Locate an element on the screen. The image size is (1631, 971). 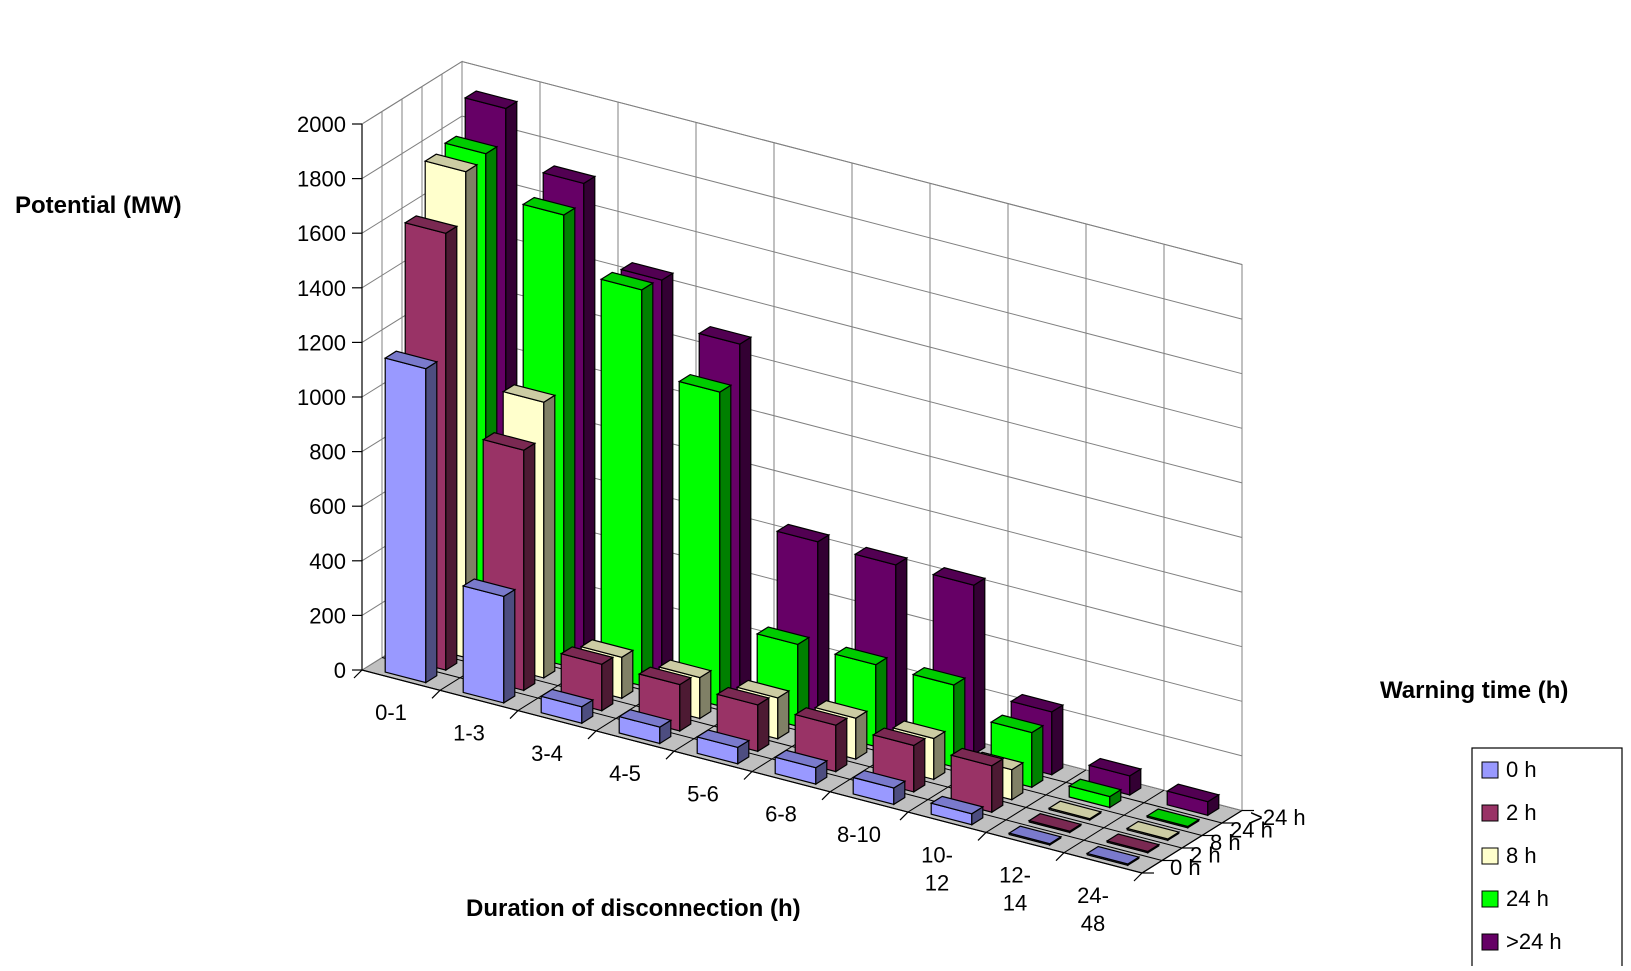
y-tick-label: 1000 is located at coordinates (321, 397).